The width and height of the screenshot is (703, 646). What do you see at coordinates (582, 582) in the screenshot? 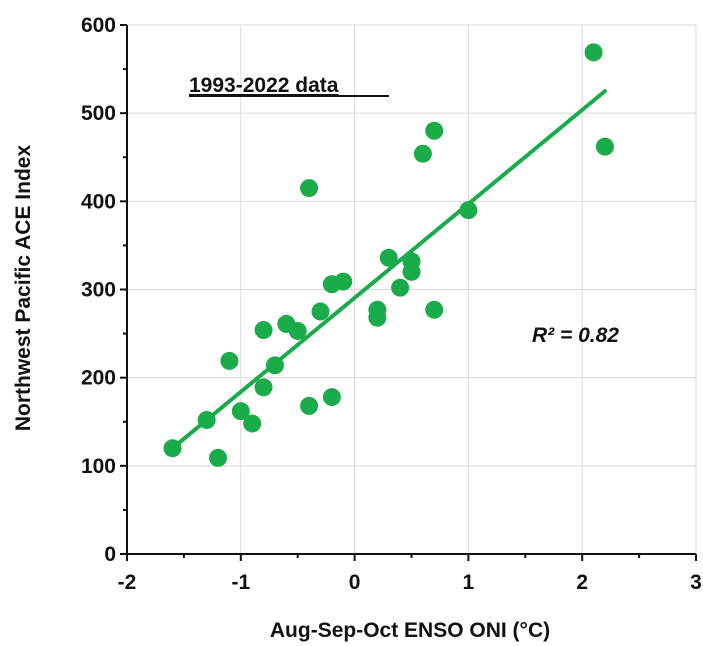
I see `x-tick-label: 2` at bounding box center [582, 582].